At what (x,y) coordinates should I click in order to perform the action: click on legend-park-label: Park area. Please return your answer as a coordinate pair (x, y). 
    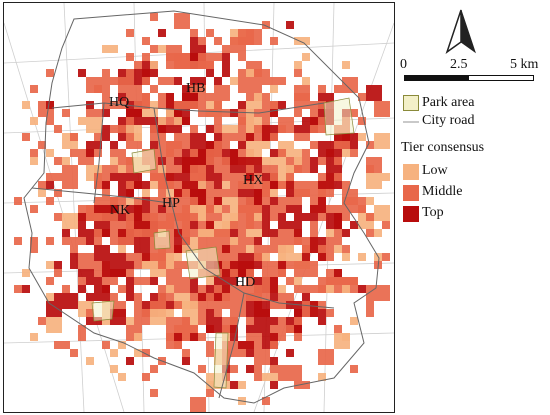
    Looking at the image, I should click on (448, 102).